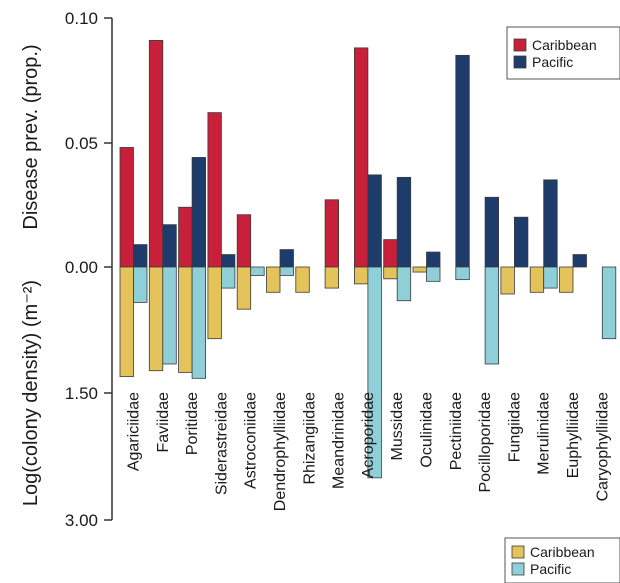 The height and width of the screenshot is (583, 620). Describe the element at coordinates (368, 435) in the screenshot. I see `category-label-acroporidae: Acroporidae` at that location.